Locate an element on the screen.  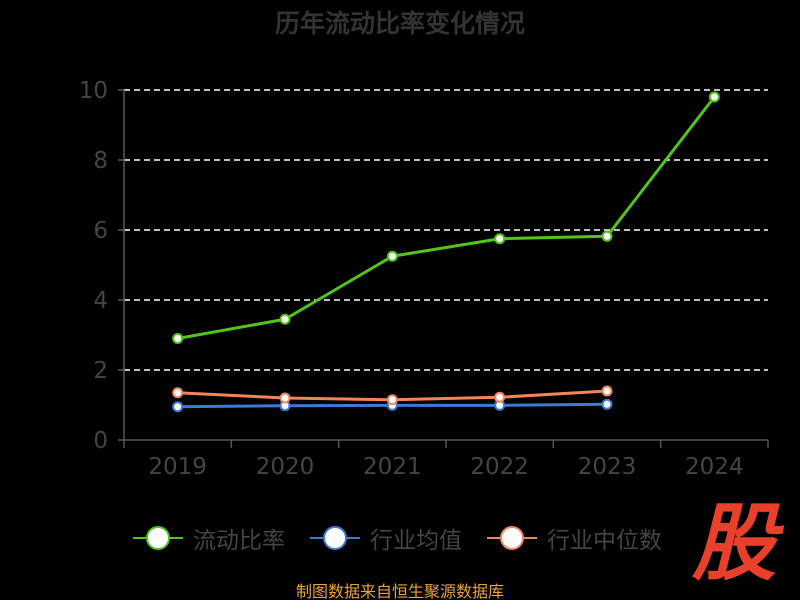
x-tick-label: 2023 is located at coordinates (607, 467).